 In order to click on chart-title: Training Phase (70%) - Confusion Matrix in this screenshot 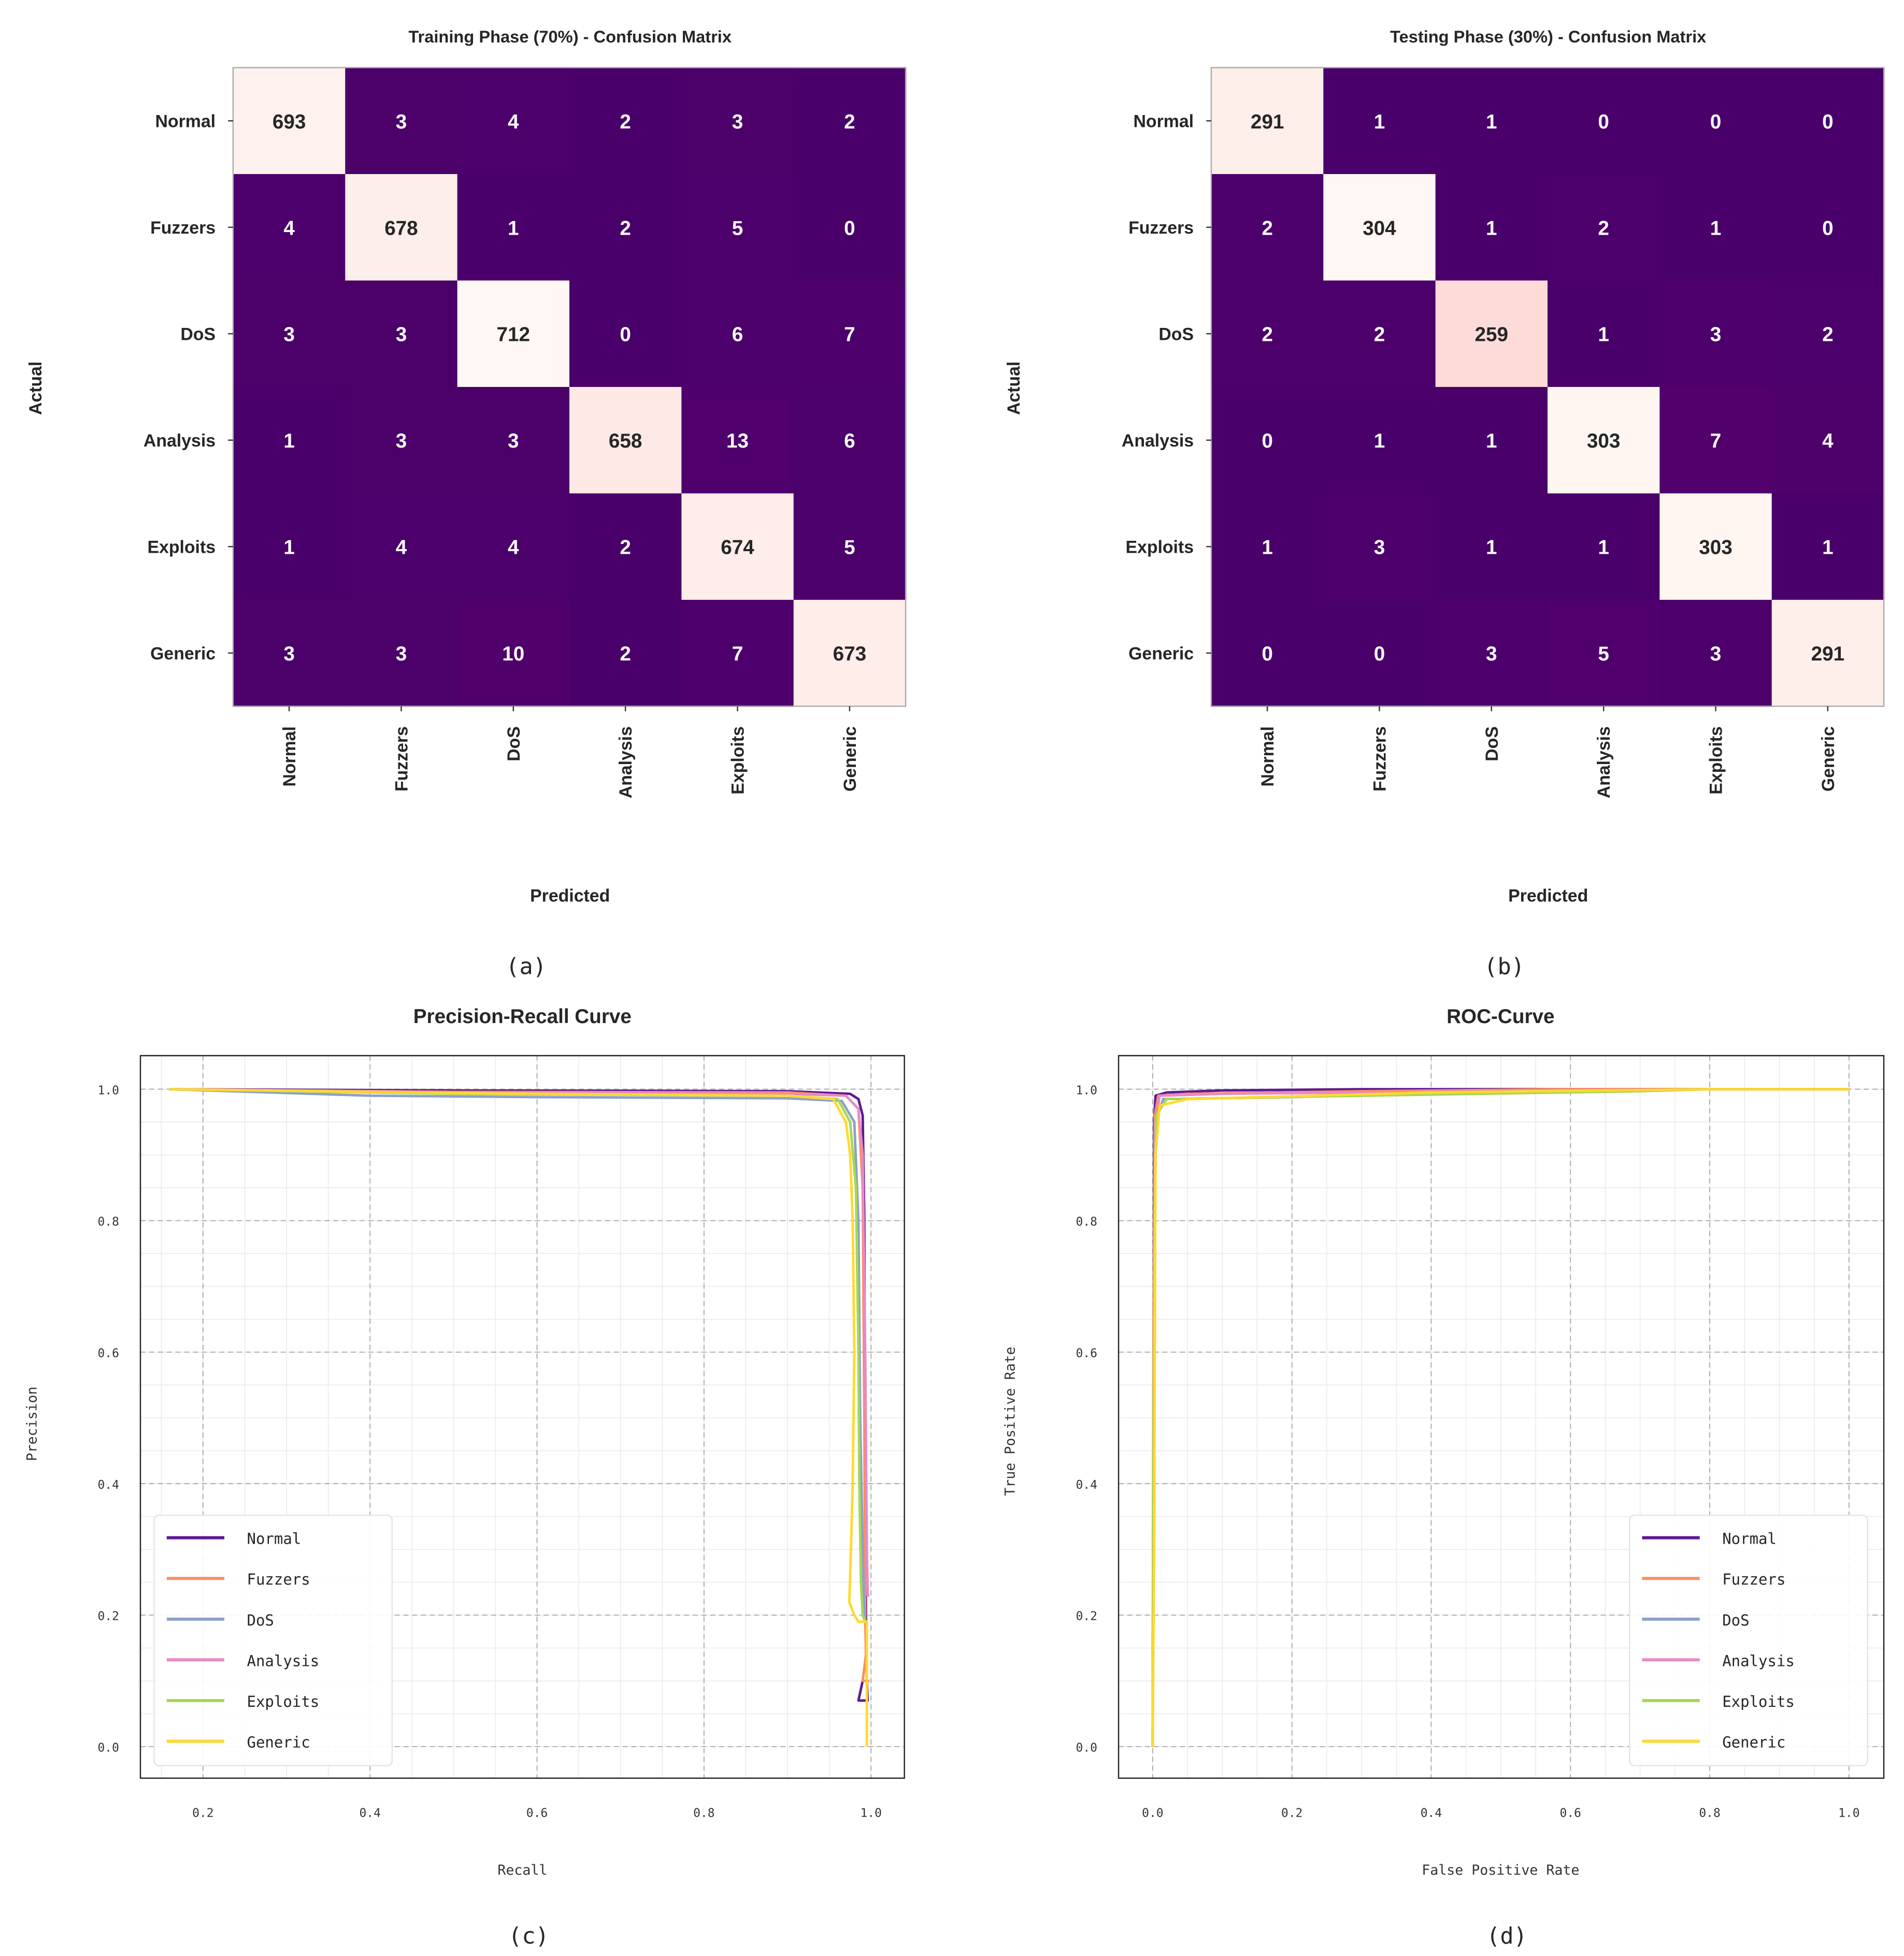, I will do `click(570, 37)`.